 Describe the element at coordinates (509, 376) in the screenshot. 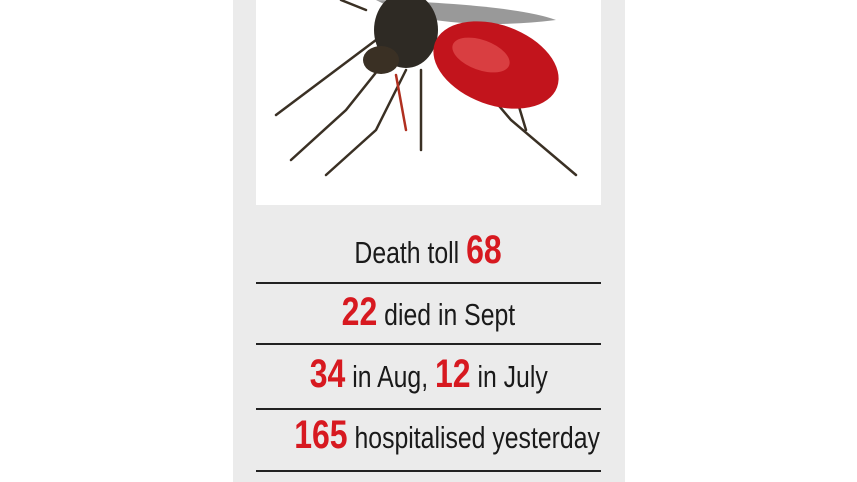

I see `july-label: in July` at that location.